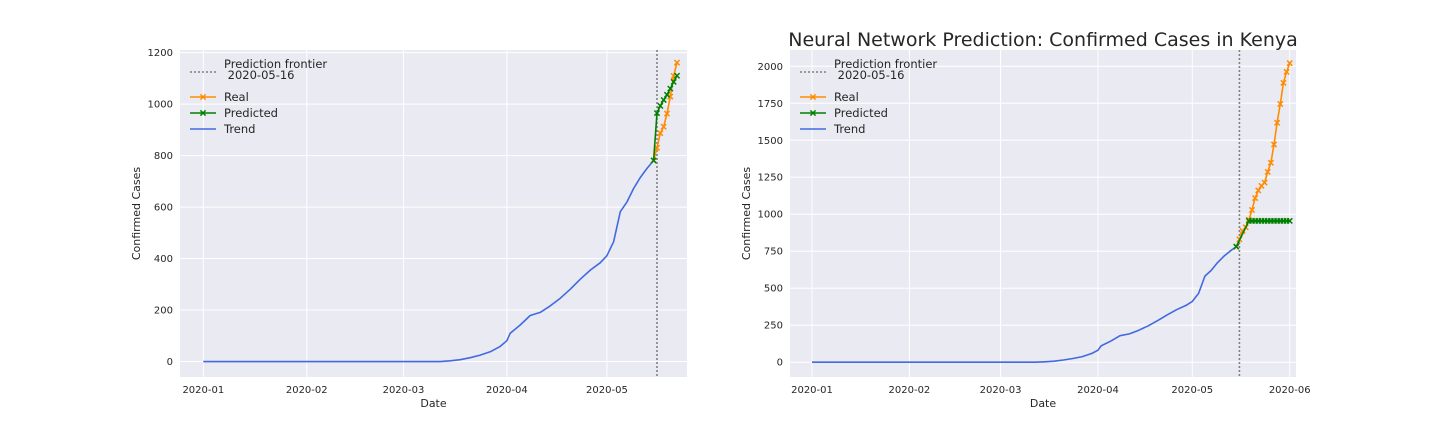  I want to click on y-tick-label: 500, so click(773, 289).